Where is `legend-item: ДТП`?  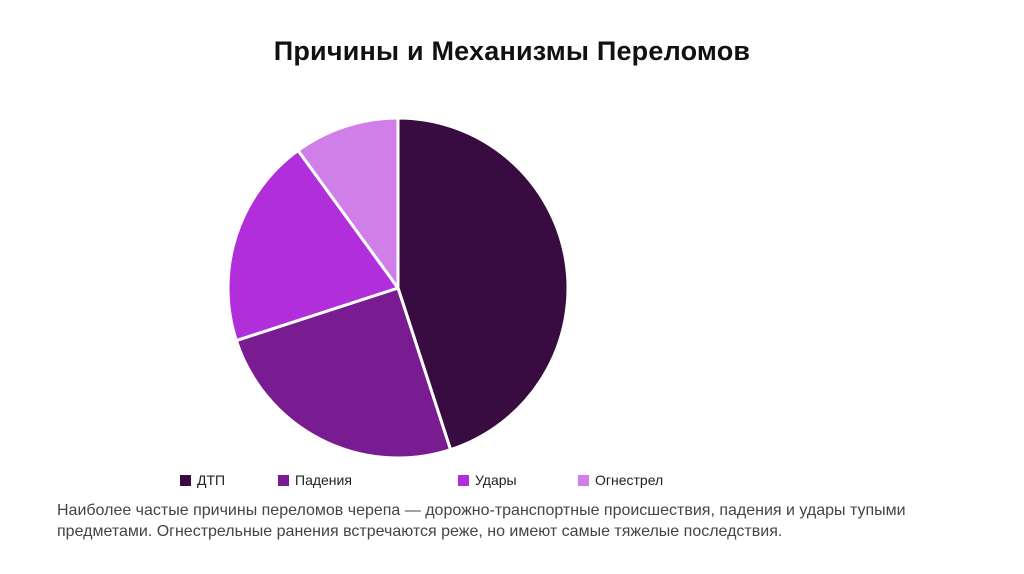 legend-item: ДТП is located at coordinates (229, 480).